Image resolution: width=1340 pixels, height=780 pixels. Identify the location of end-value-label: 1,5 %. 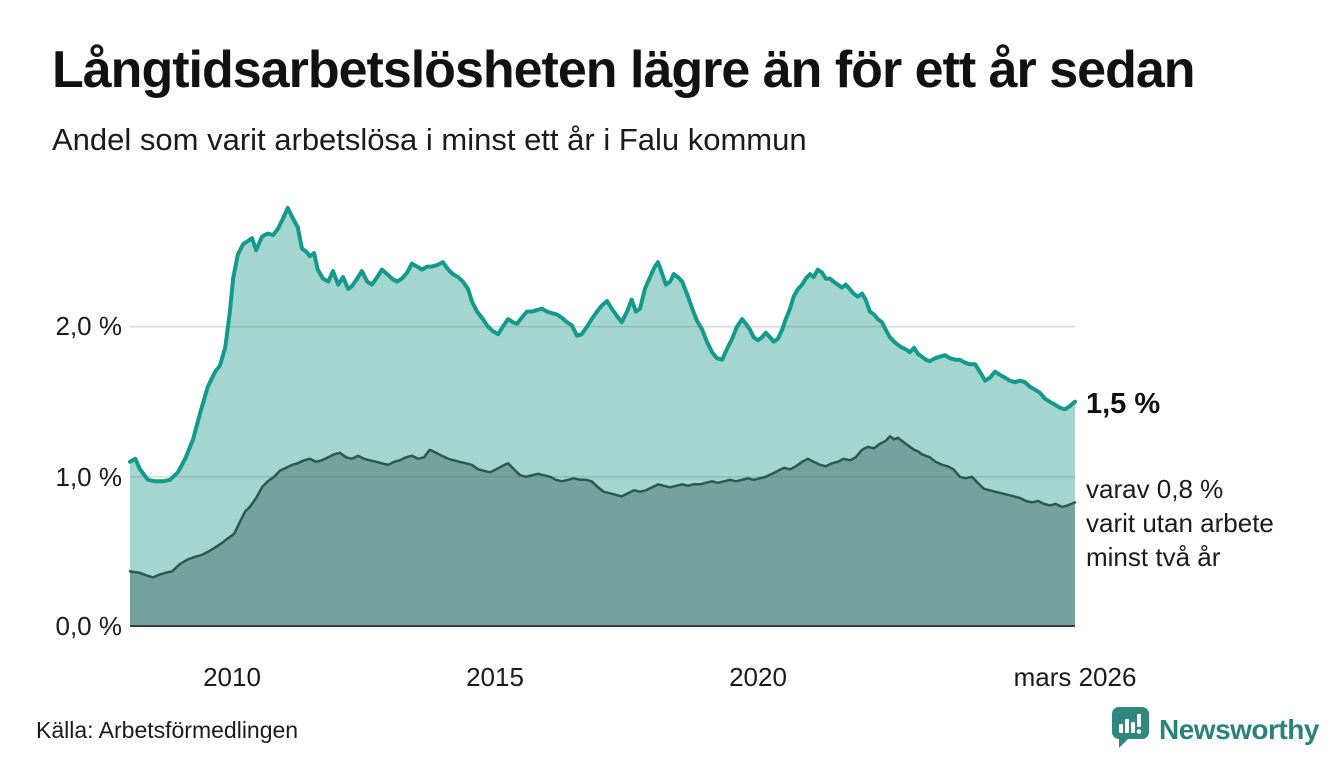
(1123, 404).